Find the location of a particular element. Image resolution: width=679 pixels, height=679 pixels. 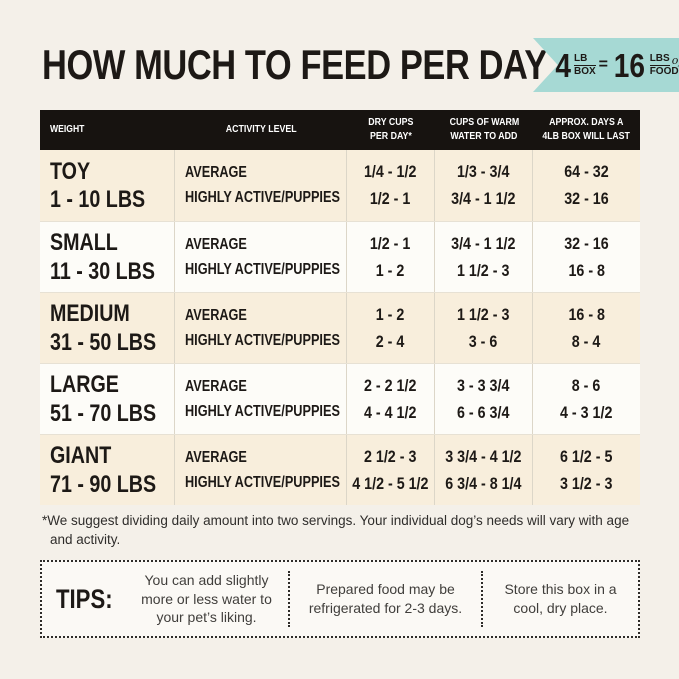

dry-cups-cell: 1/4 - 1/2 1/2 - 1 is located at coordinates (391, 185).